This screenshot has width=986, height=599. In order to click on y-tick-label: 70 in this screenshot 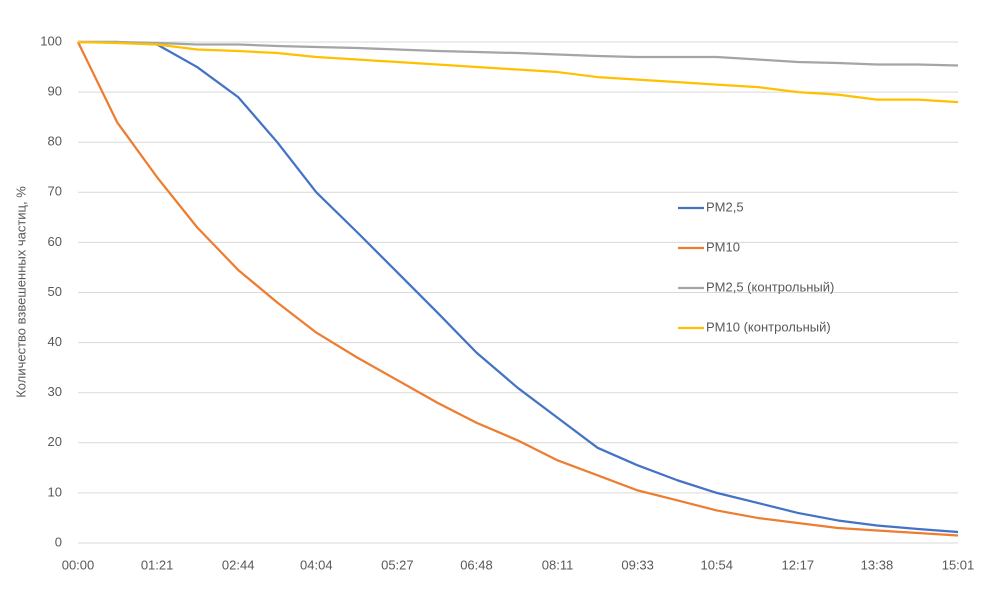, I will do `click(55, 191)`.